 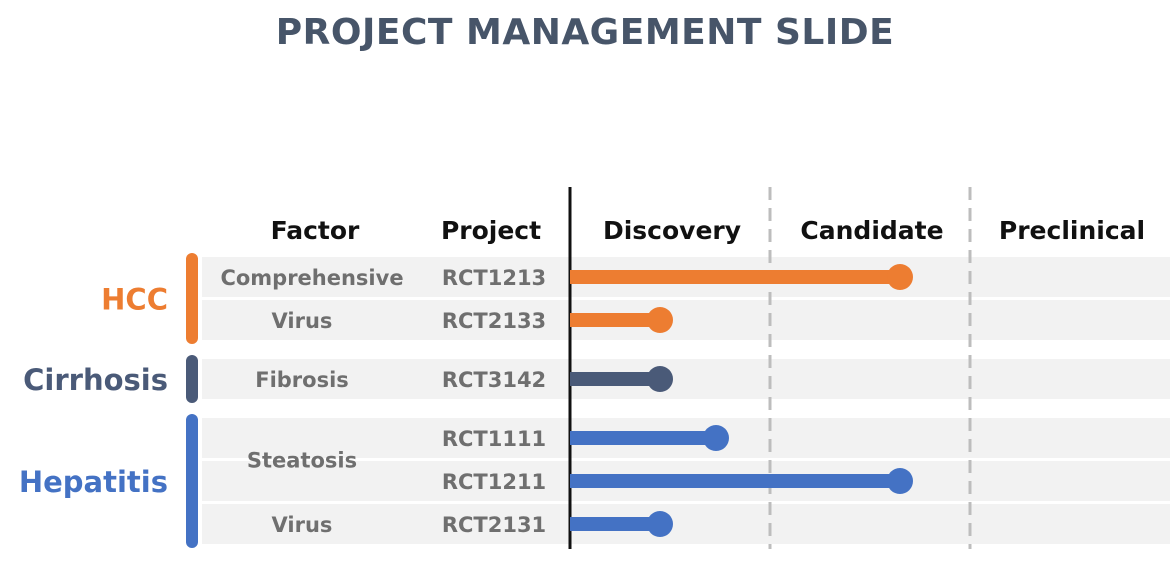 I want to click on stage-header: Discovery, so click(x=672, y=230).